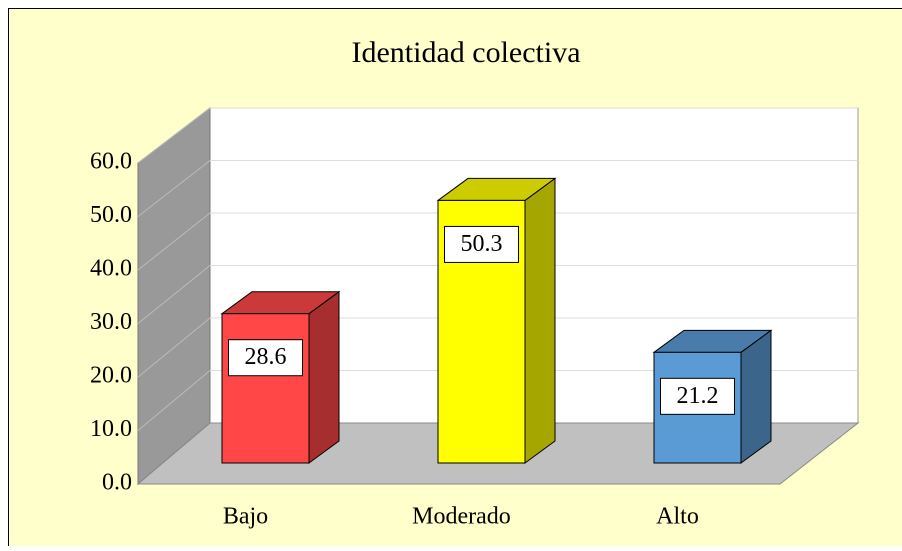  I want to click on y-tick-label: 40.0, so click(111, 269).